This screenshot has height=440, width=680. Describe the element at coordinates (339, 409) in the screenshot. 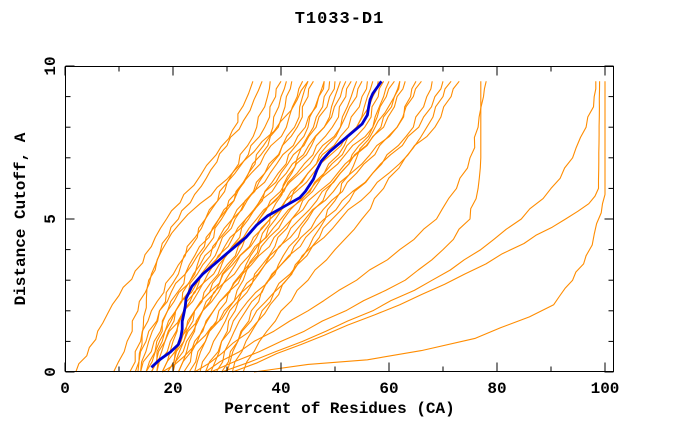

I see `x-axis-title: Percent of Residues (CA)` at that location.